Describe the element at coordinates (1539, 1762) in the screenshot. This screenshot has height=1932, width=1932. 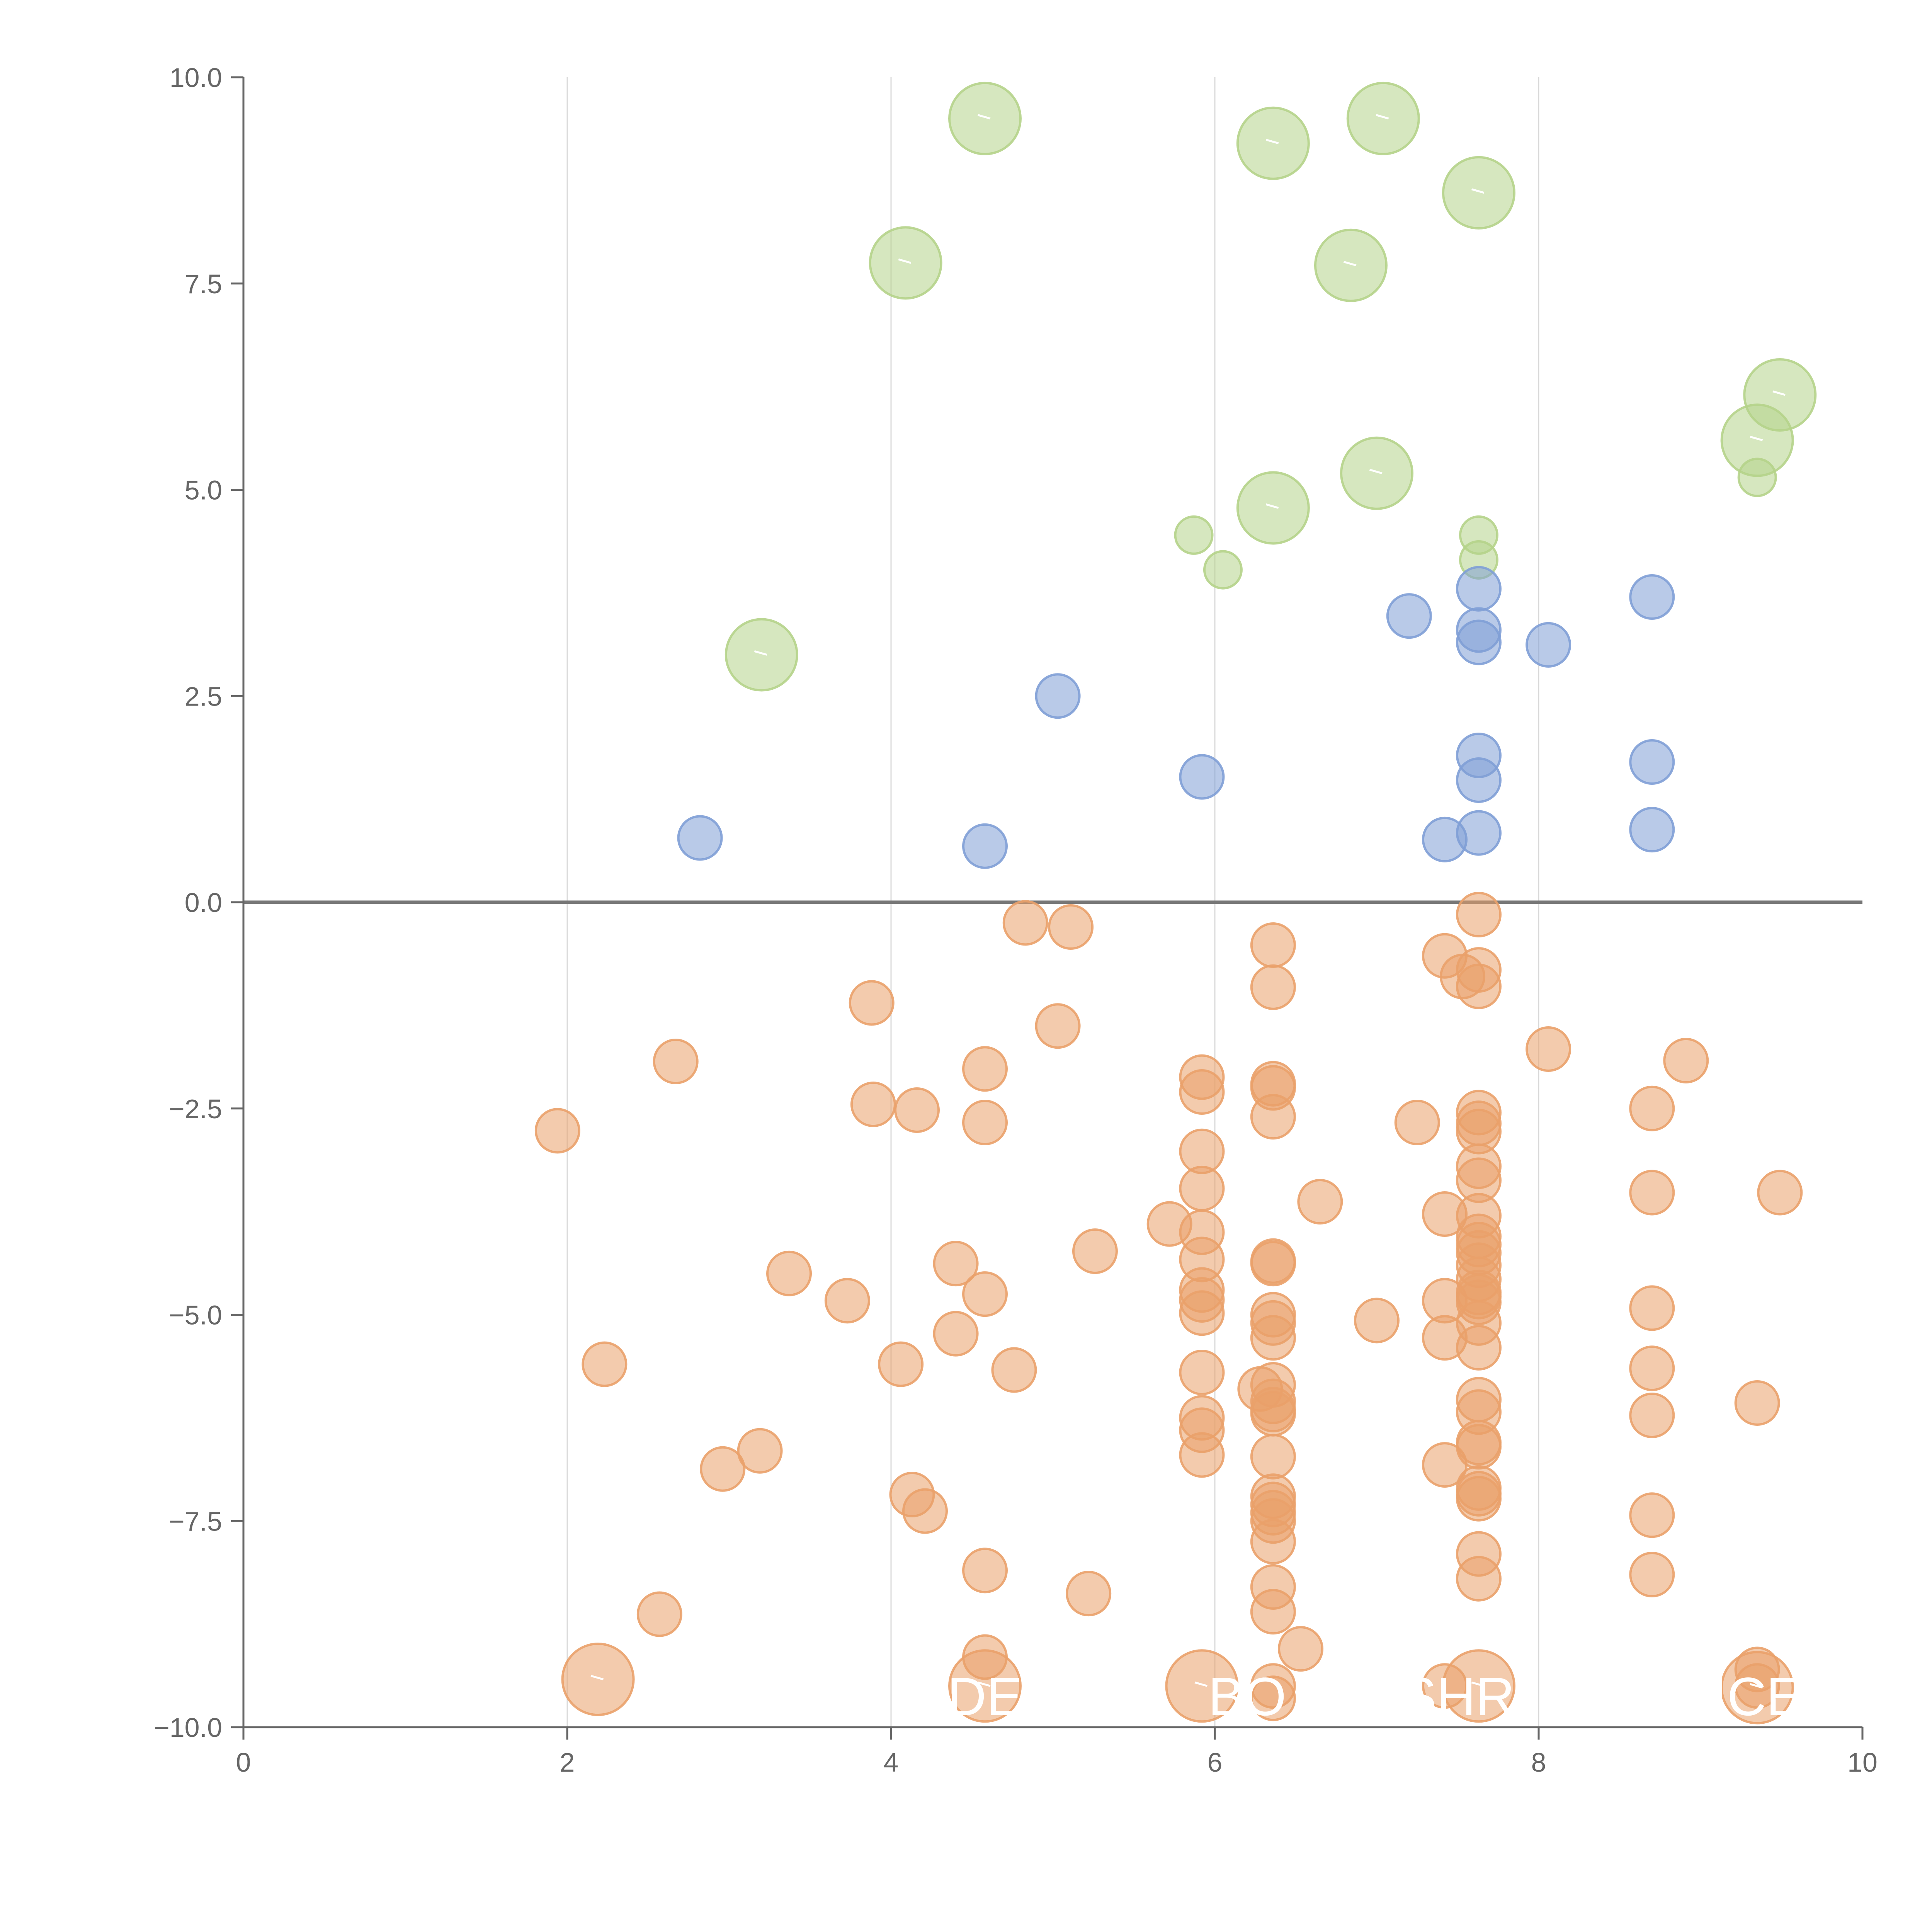
I see `x-tick-label: 8` at that location.